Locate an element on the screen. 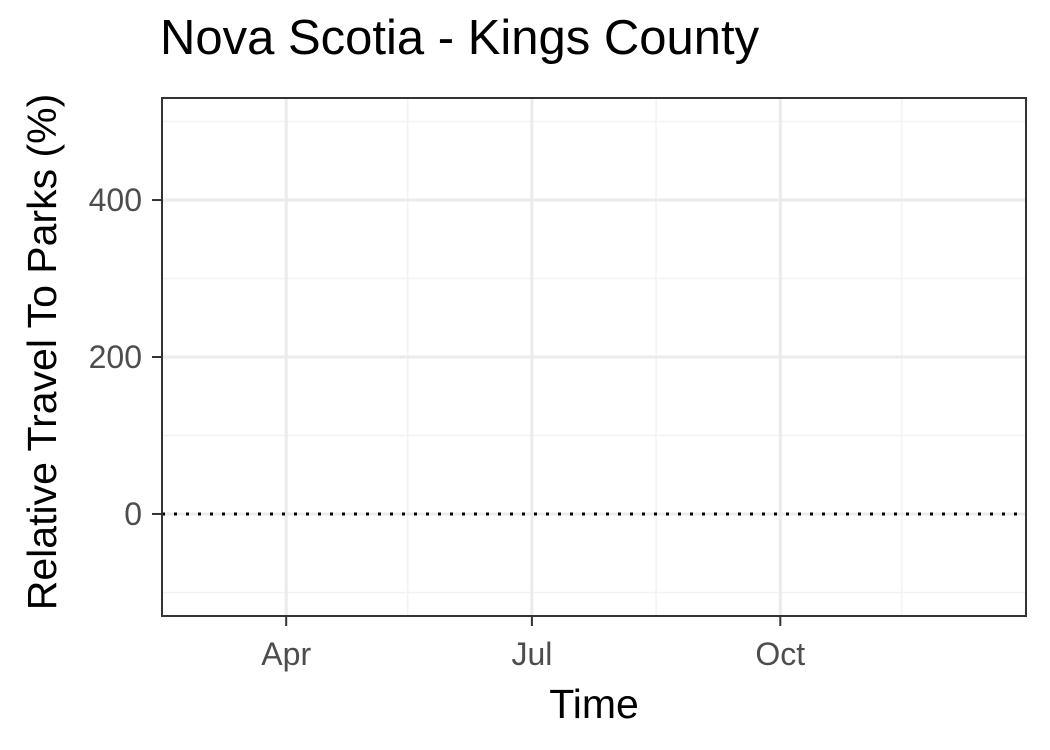 This screenshot has height=750, width=1050. chart-title: Nova Scotia - Kings County is located at coordinates (460, 38).